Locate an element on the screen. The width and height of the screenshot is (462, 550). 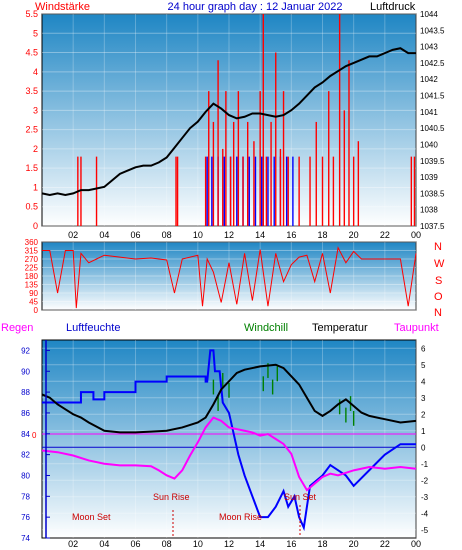
pressure-tick-label: 1038 is located at coordinates (429, 210).